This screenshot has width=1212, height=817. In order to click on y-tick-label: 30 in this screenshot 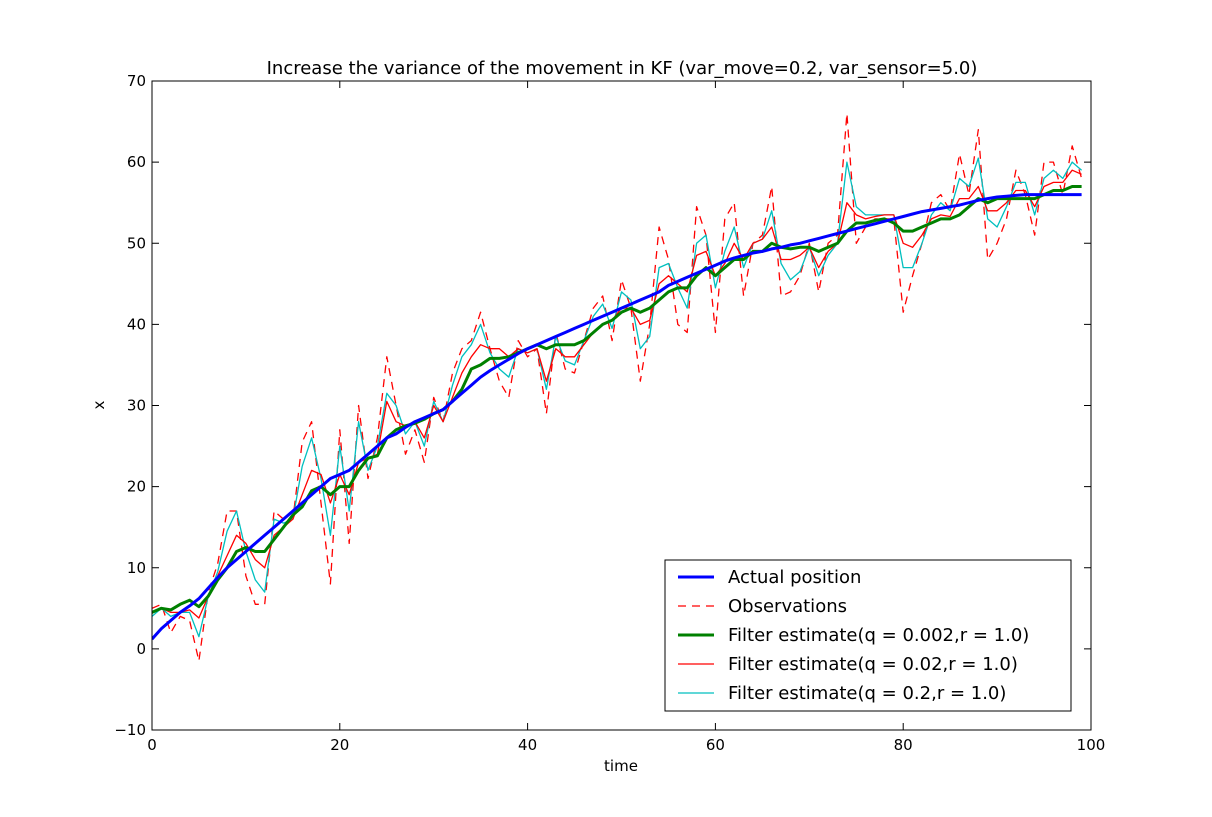, I will do `click(136, 406)`.